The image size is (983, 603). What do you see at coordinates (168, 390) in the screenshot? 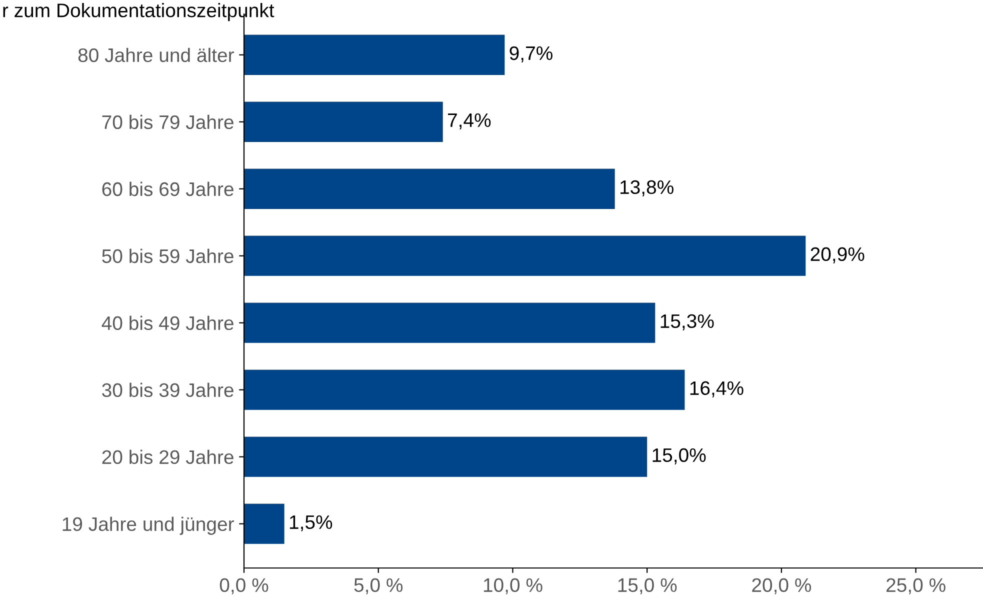
I see `y-tick-label: 30 bis 39 Jahre` at bounding box center [168, 390].